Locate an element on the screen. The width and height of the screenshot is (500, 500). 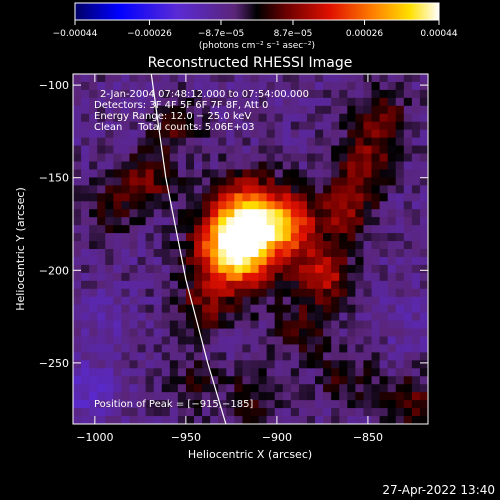
x-tick-label: −950 is located at coordinates (186, 437).